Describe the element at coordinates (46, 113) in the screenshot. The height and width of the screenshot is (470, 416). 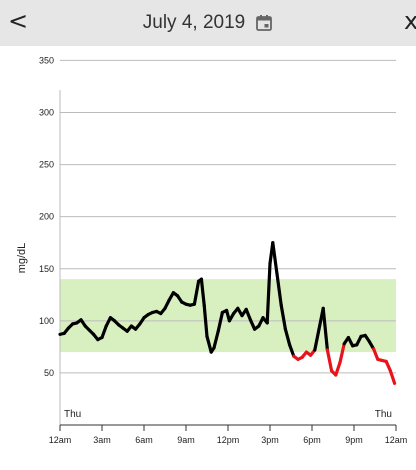
I see `y-tick-label: 300` at that location.